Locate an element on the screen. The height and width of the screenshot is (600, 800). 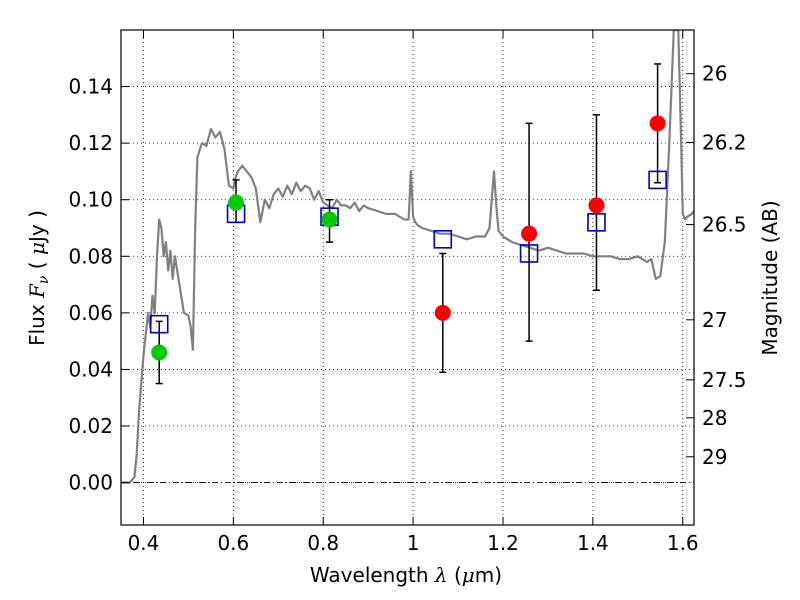
magnitude-tick-label: 27.5 is located at coordinates (724, 380).